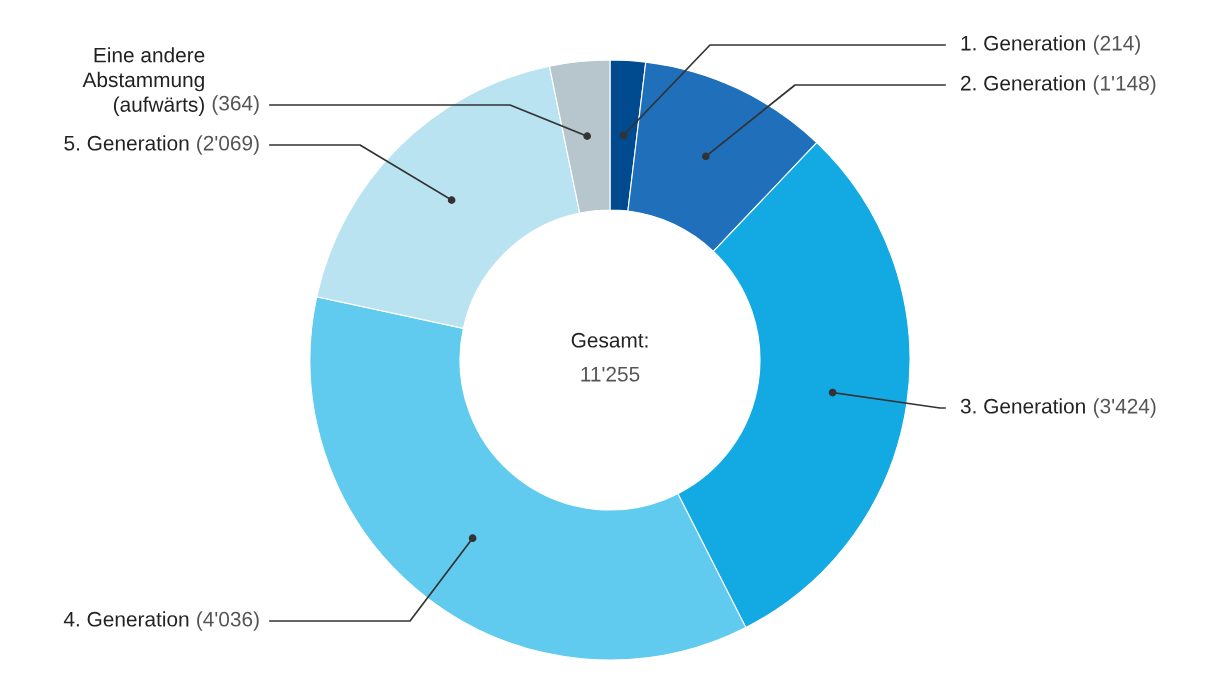 The height and width of the screenshot is (700, 1220). Describe the element at coordinates (126, 619) in the screenshot. I see `slice-label: 4. Generation` at that location.